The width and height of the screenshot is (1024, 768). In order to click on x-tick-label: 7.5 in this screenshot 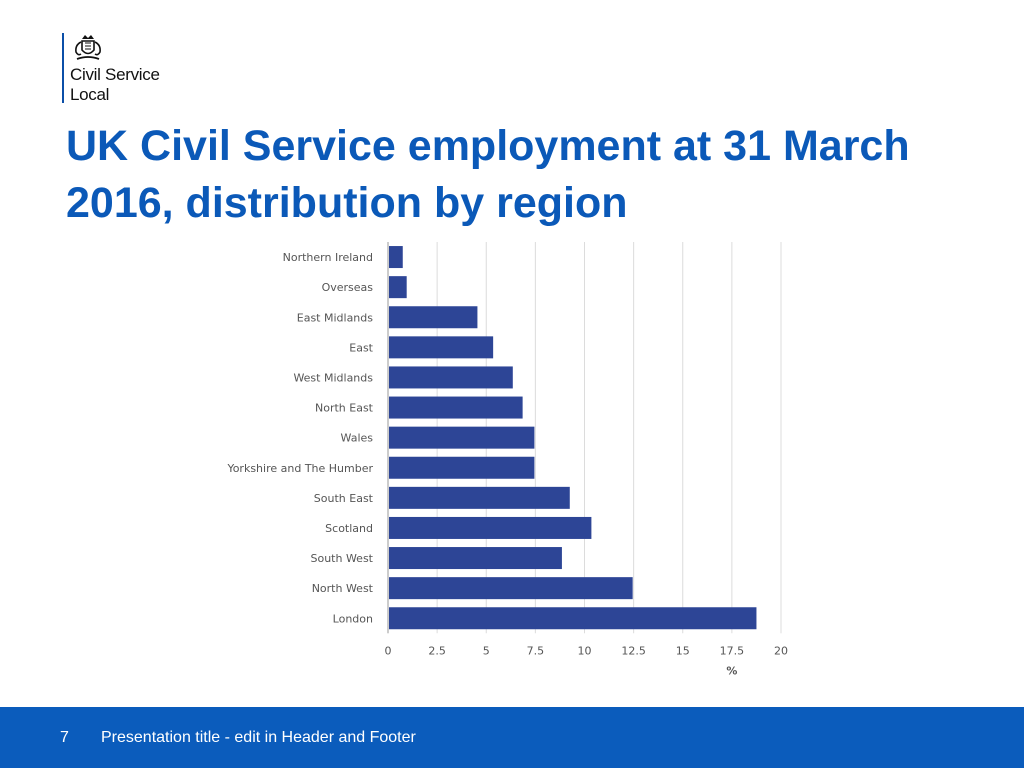, I will do `click(536, 650)`.